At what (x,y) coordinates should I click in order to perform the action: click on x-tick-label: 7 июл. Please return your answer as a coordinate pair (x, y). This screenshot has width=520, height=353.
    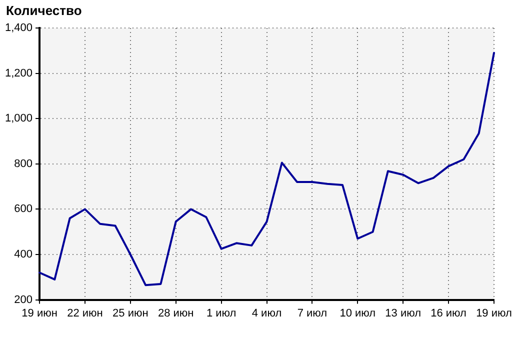
    Looking at the image, I should click on (312, 313).